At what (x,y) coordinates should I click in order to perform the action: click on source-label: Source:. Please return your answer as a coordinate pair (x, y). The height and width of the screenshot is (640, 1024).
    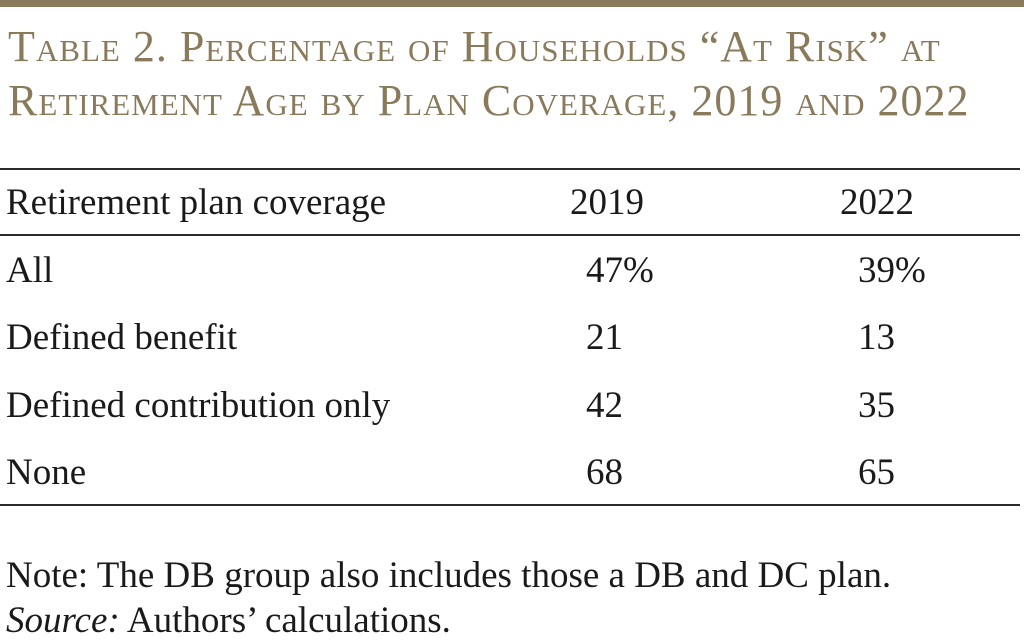
    Looking at the image, I should click on (63, 620).